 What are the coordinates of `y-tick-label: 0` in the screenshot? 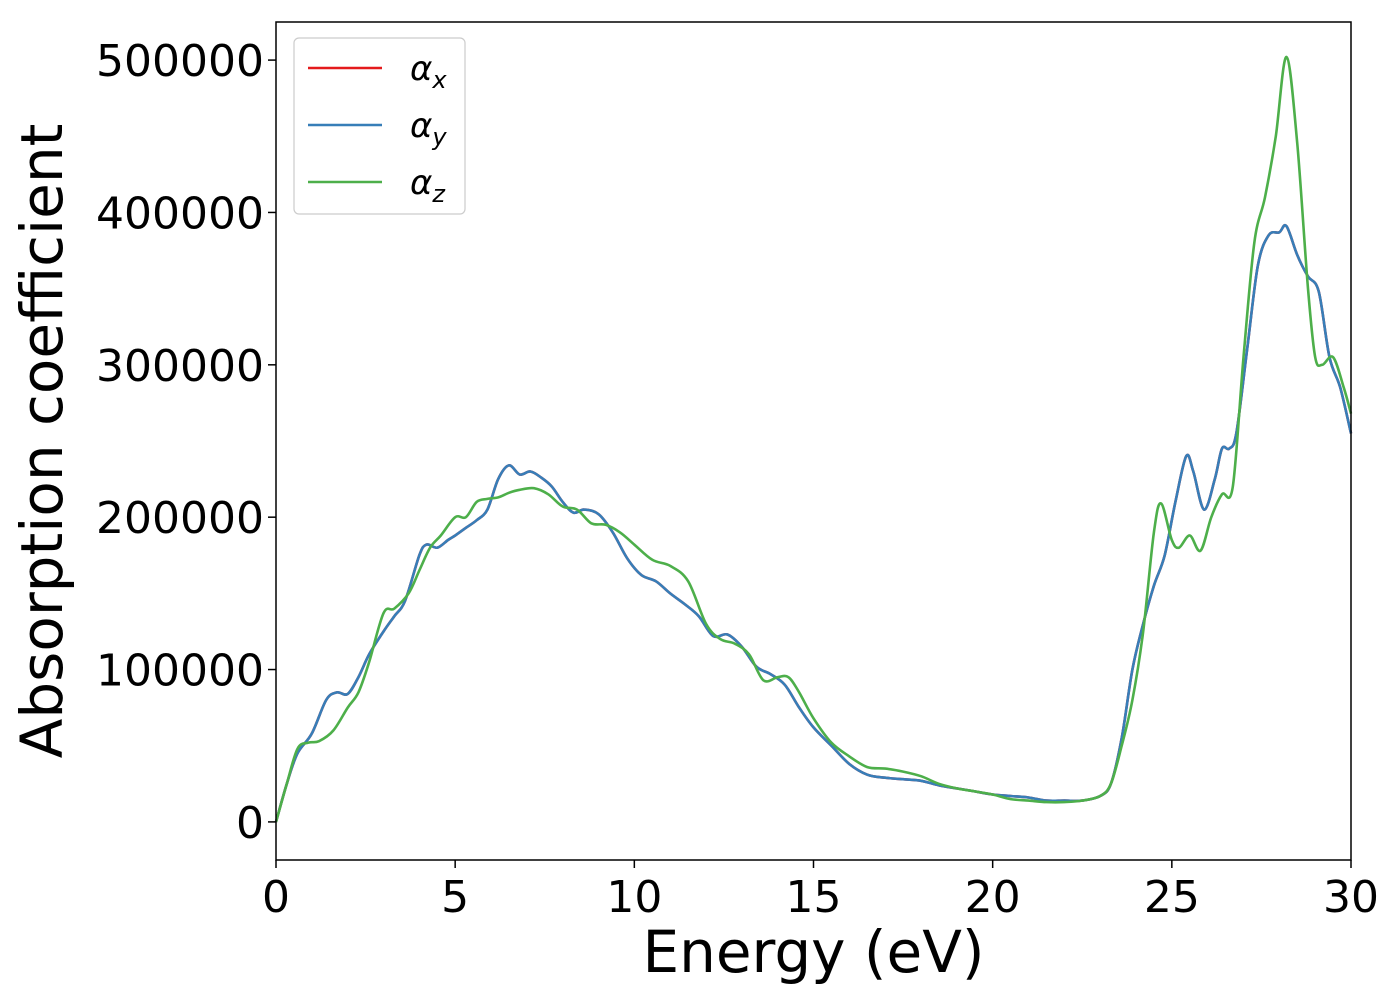 It's located at (250, 823).